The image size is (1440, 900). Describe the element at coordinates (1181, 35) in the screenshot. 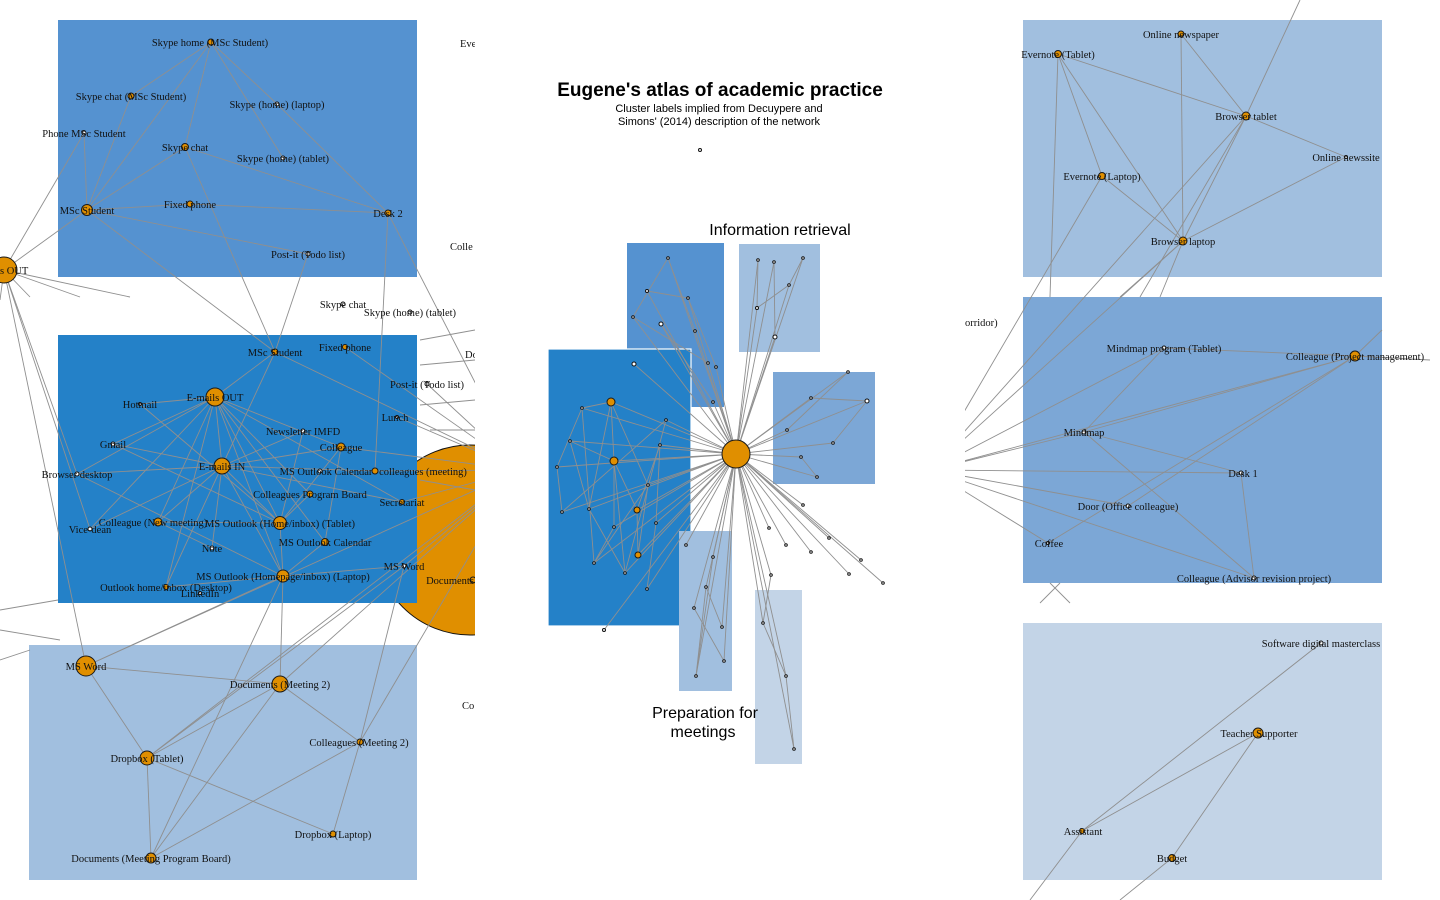

I see `label-online-newspaper: Online newspaper` at that location.